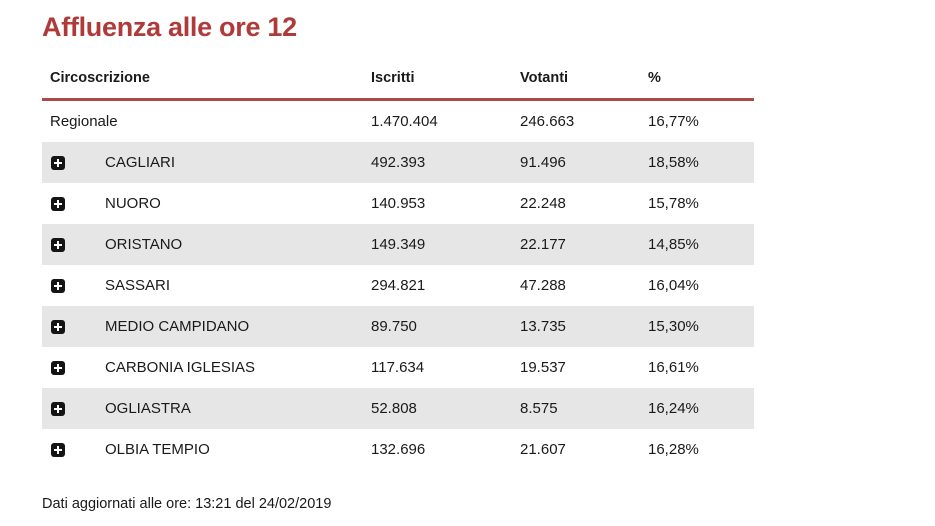  I want to click on district-votanti: 13.735, so click(543, 326).